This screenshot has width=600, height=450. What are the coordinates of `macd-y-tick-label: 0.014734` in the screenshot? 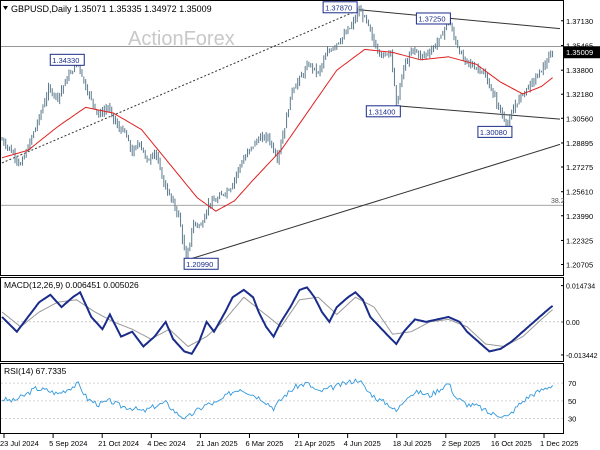 It's located at (580, 287).